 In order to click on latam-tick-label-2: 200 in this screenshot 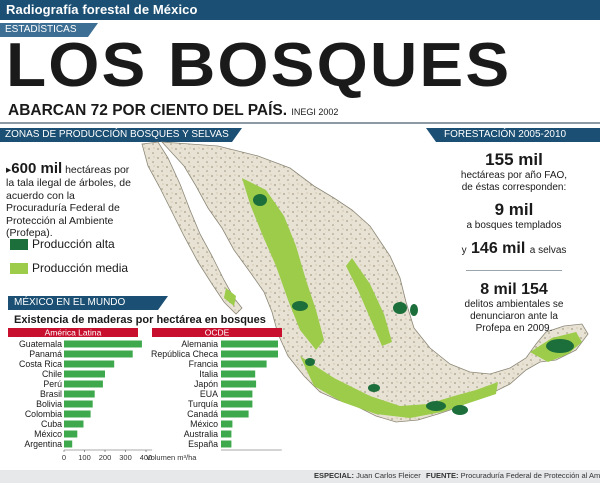, I will do `click(105, 457)`.